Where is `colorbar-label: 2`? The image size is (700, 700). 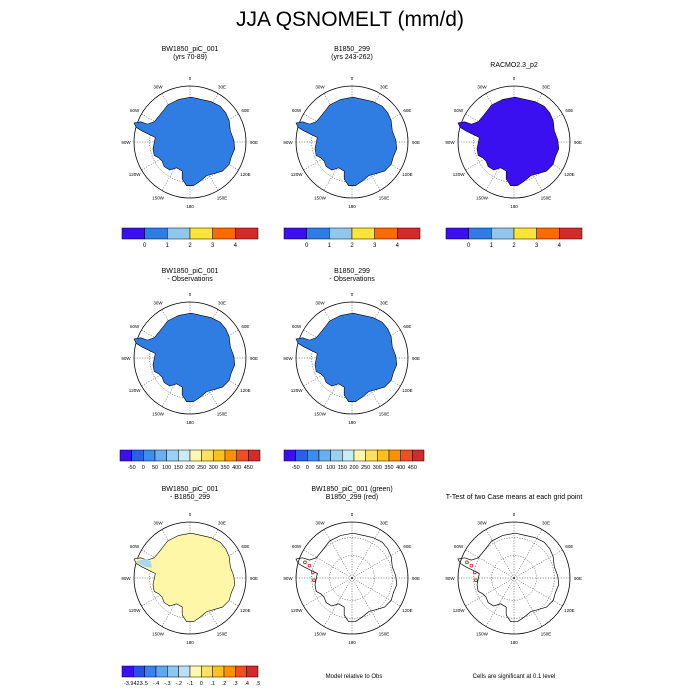
colorbar-label: 2 is located at coordinates (190, 246).